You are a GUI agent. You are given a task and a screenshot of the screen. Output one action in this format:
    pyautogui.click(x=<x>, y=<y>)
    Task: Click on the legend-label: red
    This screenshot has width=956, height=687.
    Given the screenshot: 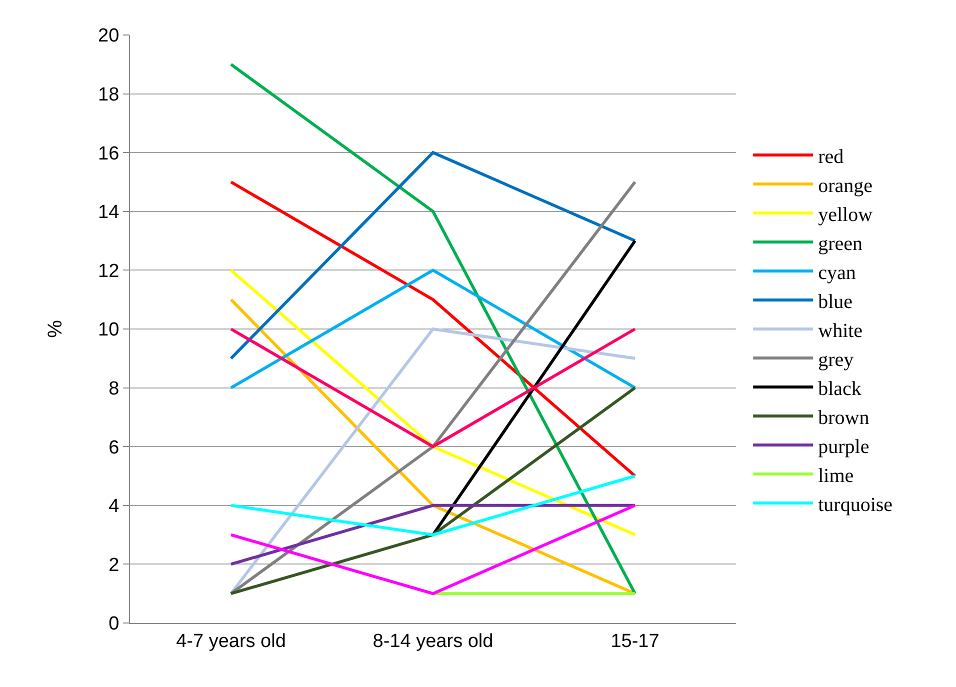 What is the action you would take?
    pyautogui.click(x=831, y=157)
    